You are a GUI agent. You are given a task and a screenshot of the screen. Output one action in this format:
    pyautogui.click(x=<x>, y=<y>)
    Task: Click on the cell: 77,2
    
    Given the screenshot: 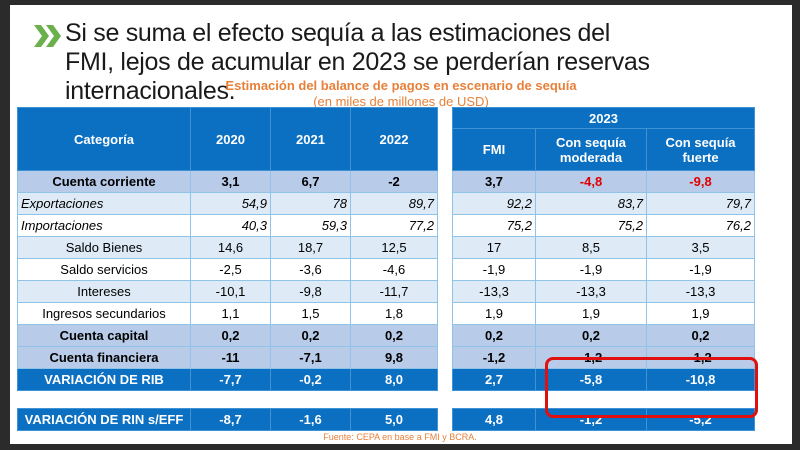 What is the action you would take?
    pyautogui.click(x=394, y=225)
    